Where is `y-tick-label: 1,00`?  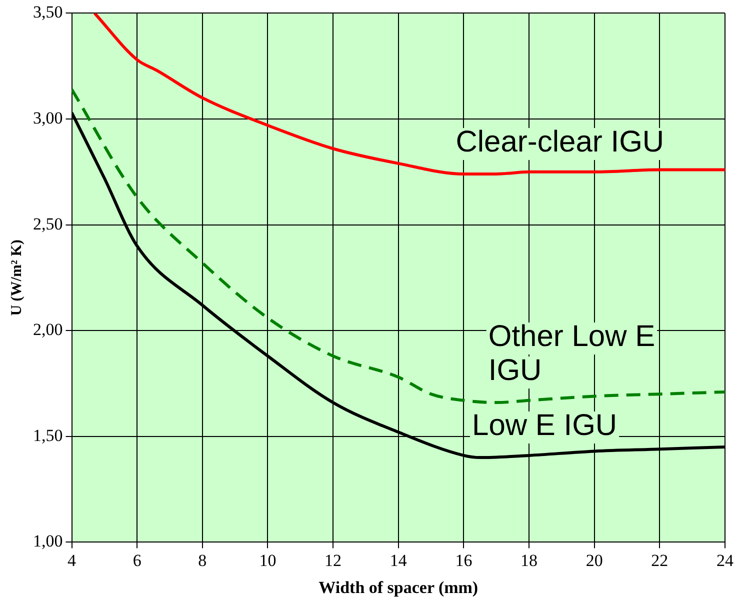
y-tick-label: 1,00 is located at coordinates (48, 541).